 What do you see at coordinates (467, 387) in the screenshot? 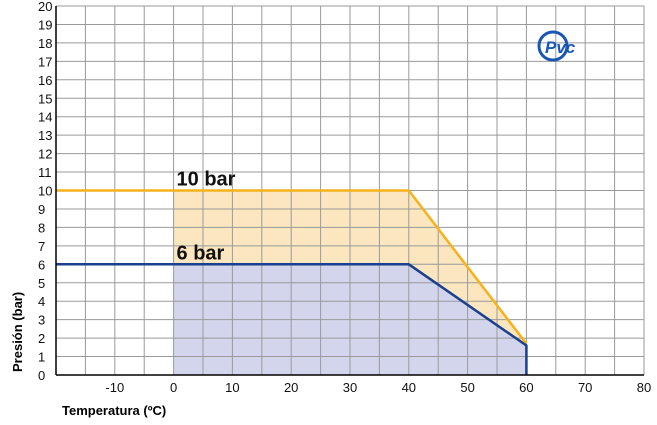
I see `x-tick-label: 50` at bounding box center [467, 387].